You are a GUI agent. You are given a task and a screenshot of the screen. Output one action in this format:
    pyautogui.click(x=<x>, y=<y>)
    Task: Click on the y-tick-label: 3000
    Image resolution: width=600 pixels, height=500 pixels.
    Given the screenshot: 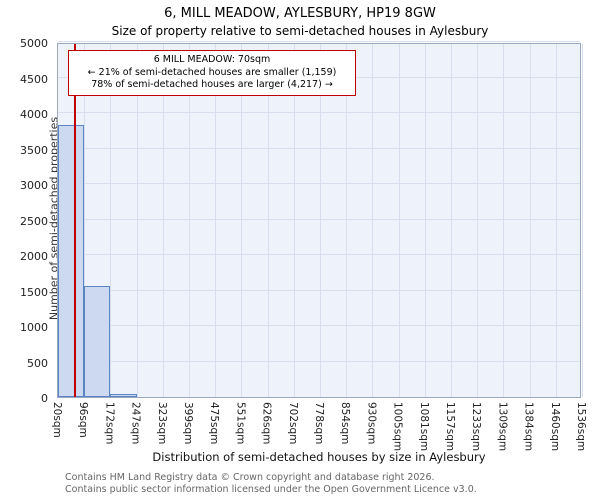 What is the action you would take?
    pyautogui.click(x=34, y=185)
    